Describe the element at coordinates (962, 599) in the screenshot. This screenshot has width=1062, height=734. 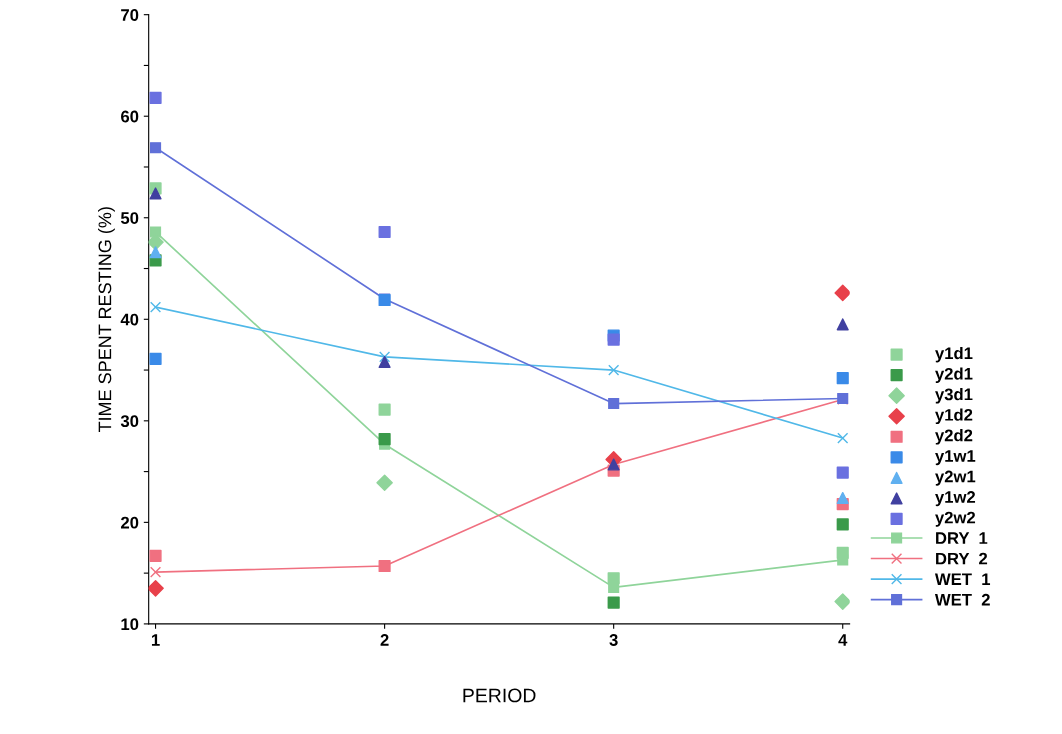
I see `legend-label: WET 2` at that location.